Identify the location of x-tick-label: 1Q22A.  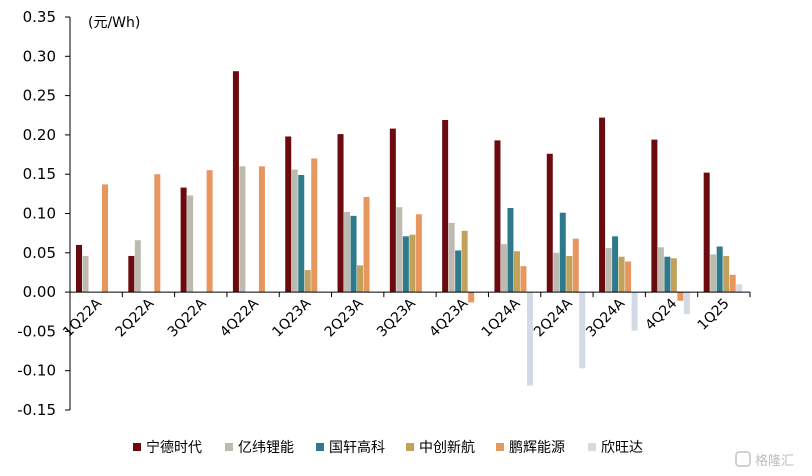
(82, 317).